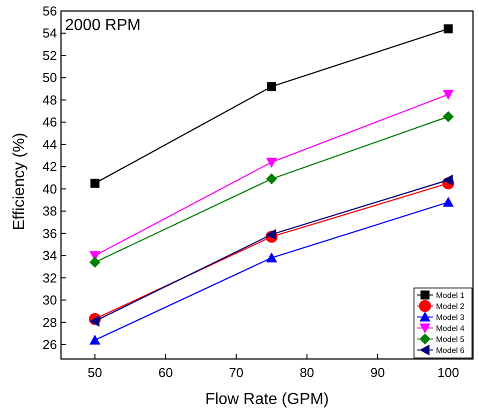  What do you see at coordinates (49, 78) in the screenshot?
I see `y-tick-label: 50` at bounding box center [49, 78].